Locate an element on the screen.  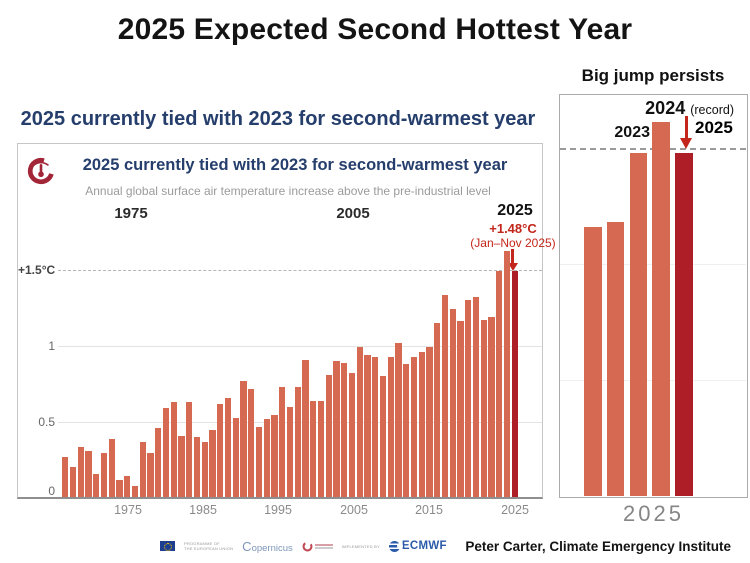
xtick-1975: 1975 is located at coordinates (128, 510).